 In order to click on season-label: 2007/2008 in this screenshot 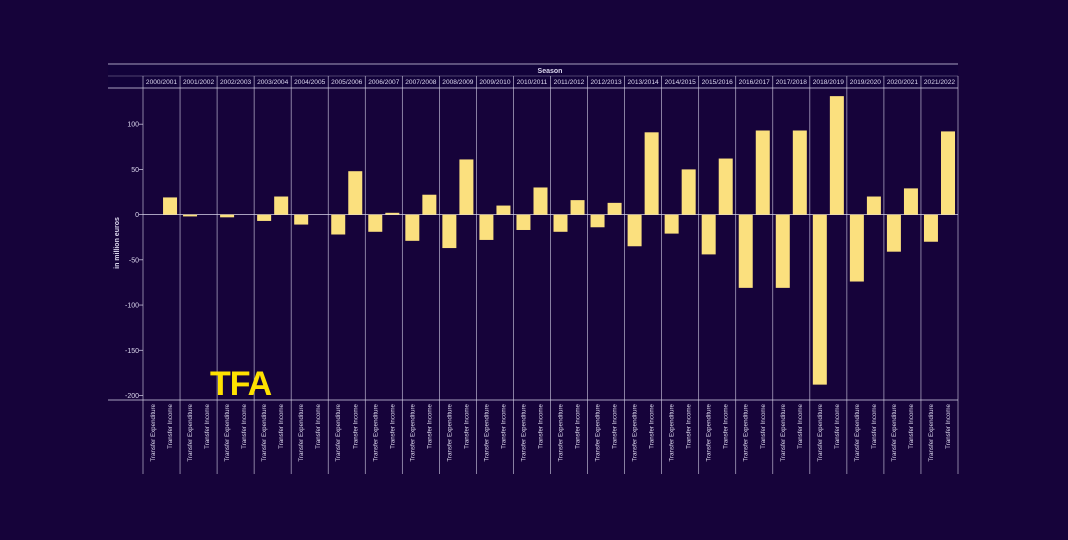, I will do `click(421, 82)`.